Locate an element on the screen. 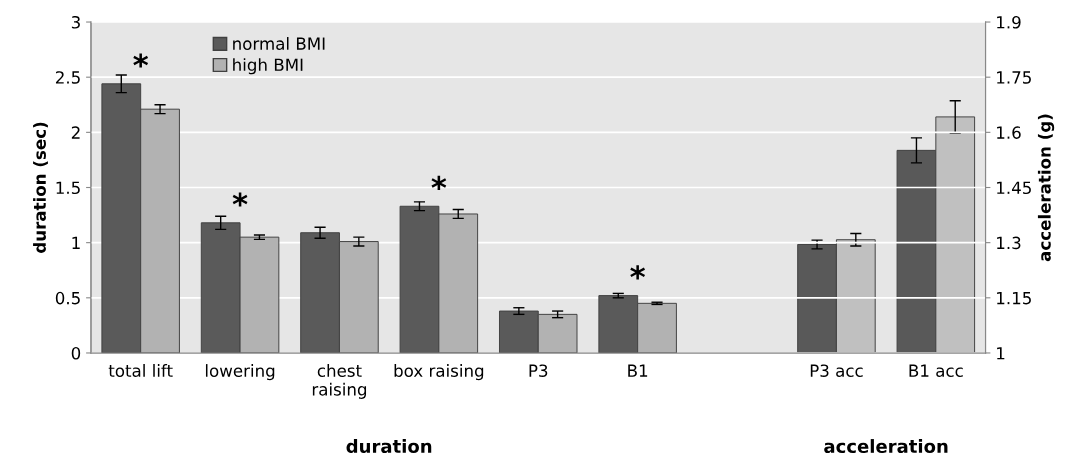 The width and height of the screenshot is (1083, 459). y-tick-label: 3 is located at coordinates (75, 22).